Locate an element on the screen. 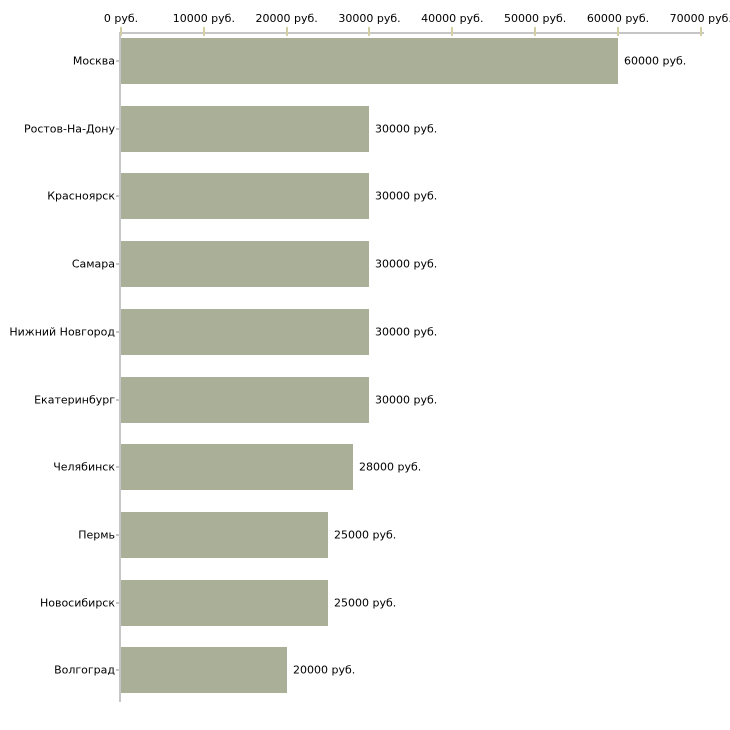 Image resolution: width=730 pixels, height=730 pixels. value-label: 20000 руб. is located at coordinates (324, 670).